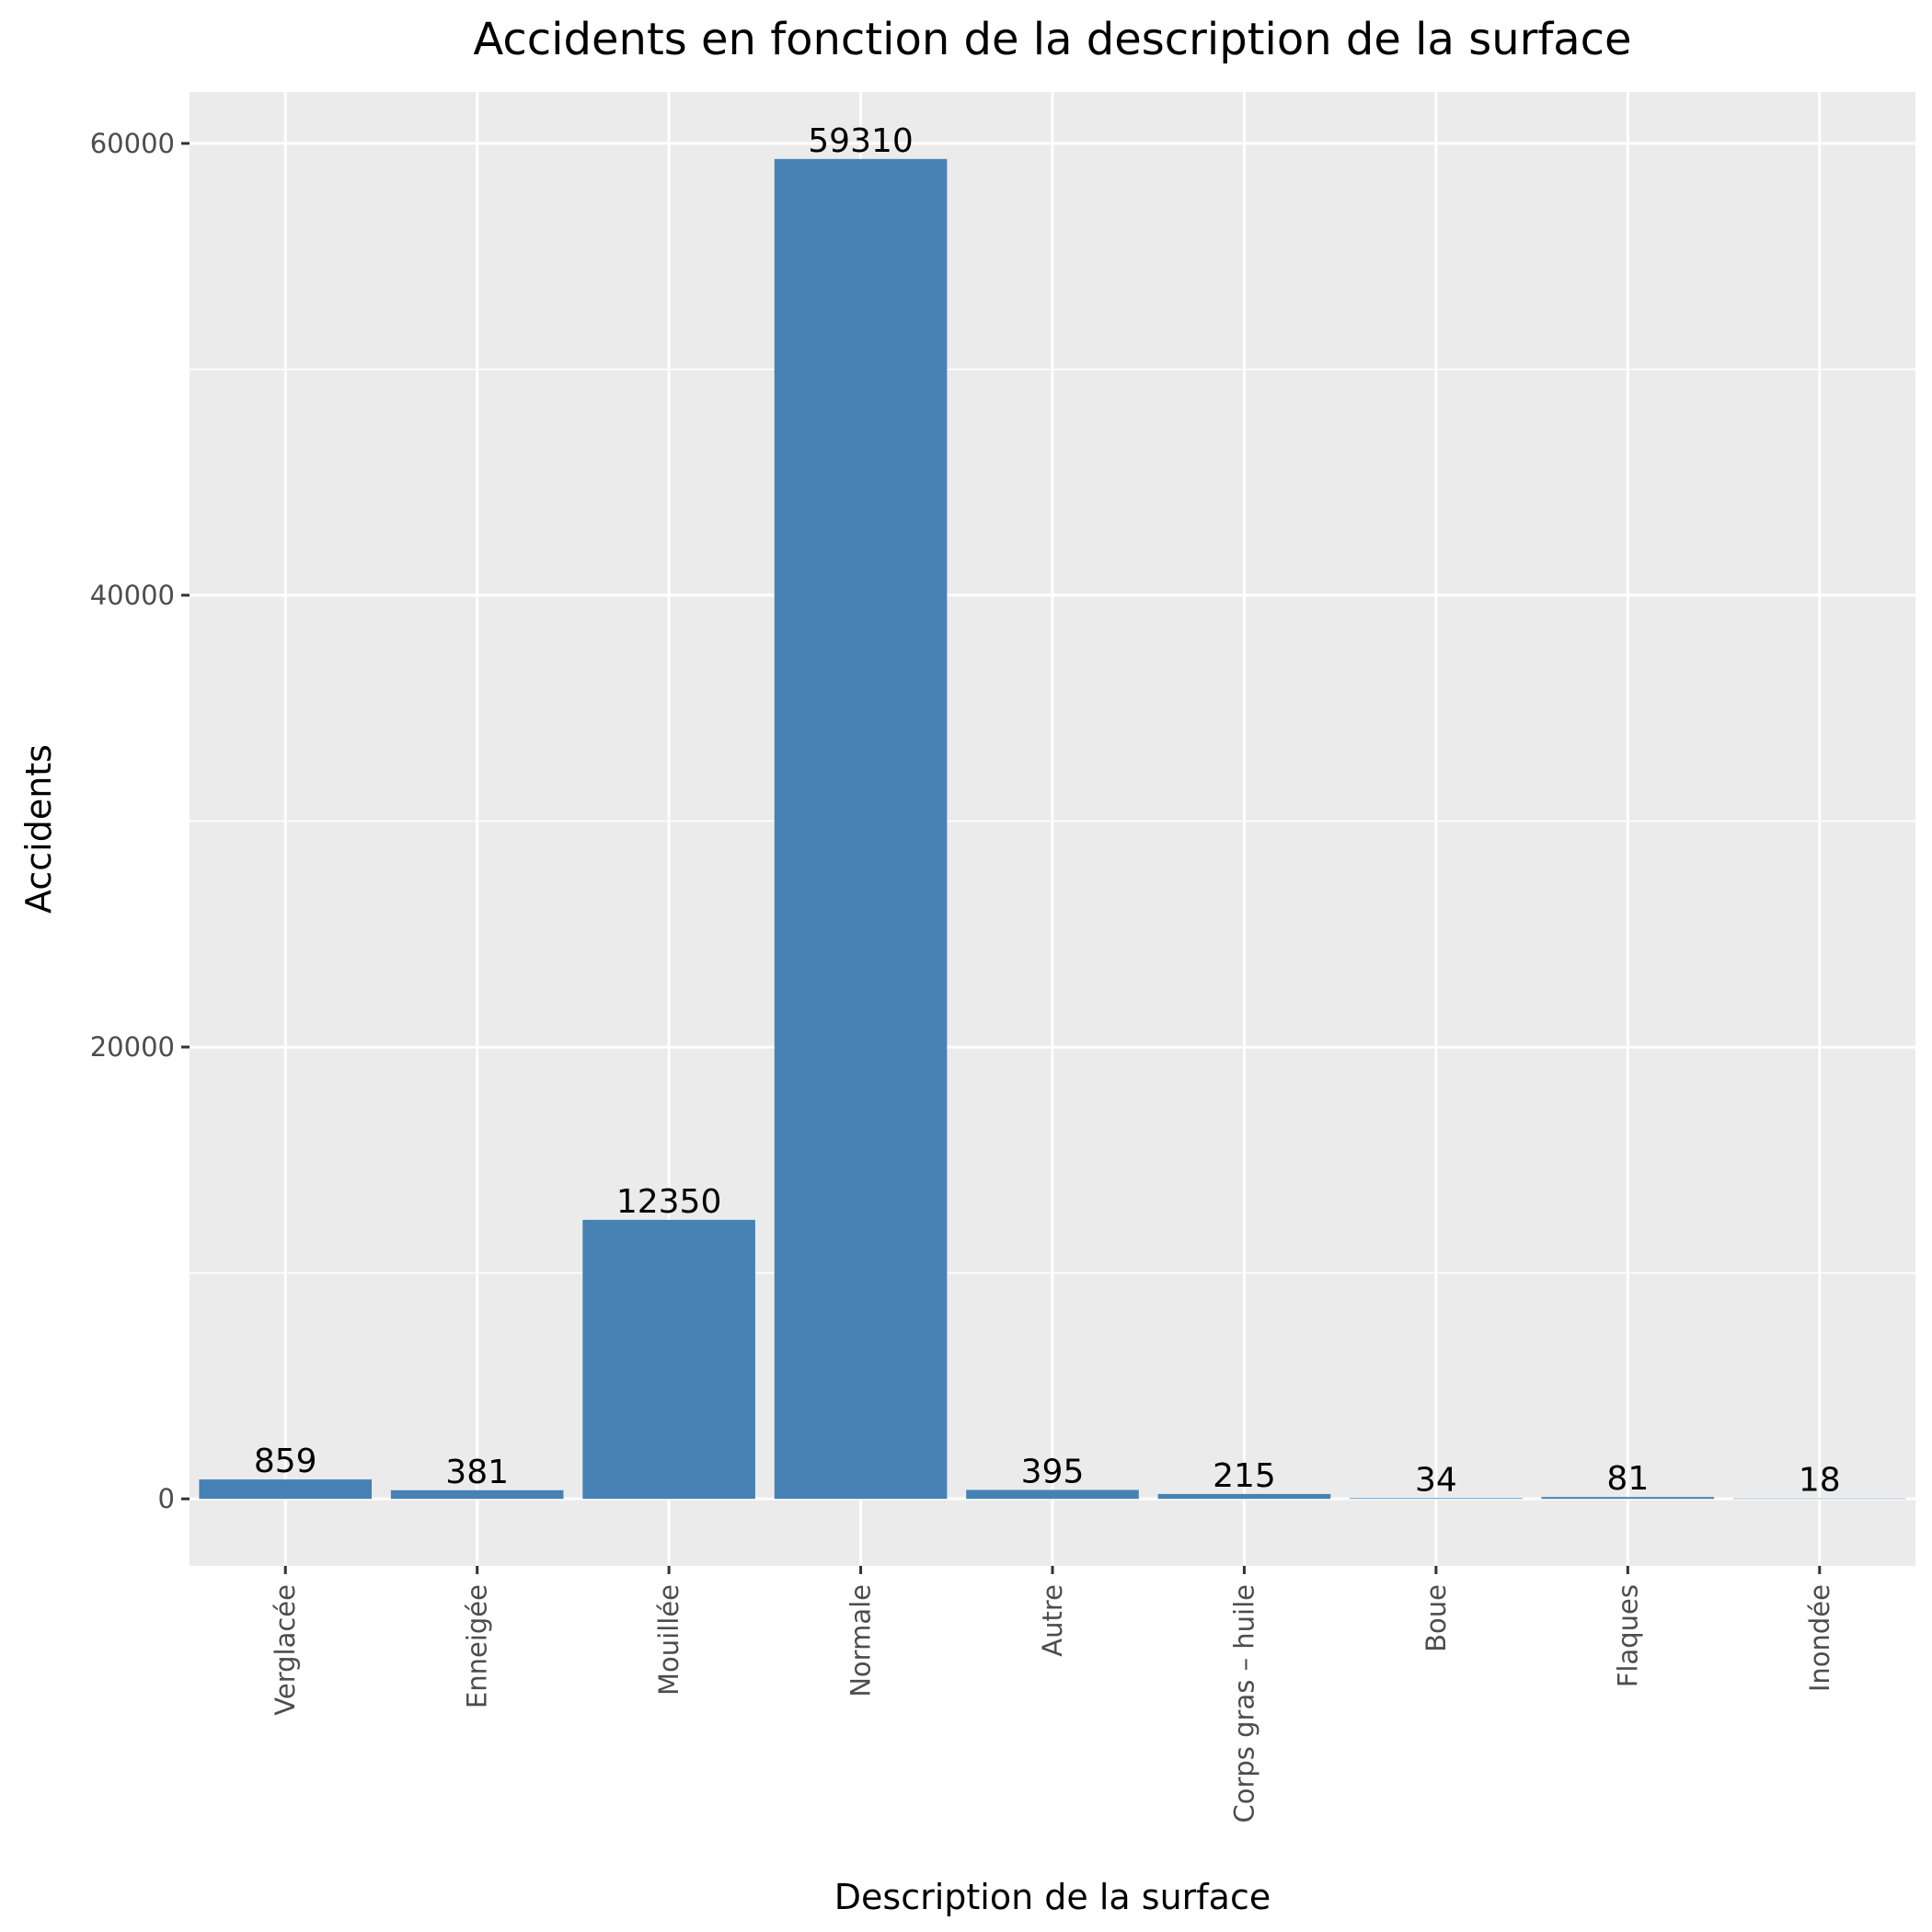  What do you see at coordinates (669, 1202) in the screenshot?
I see `bar-value-label: 12350` at bounding box center [669, 1202].